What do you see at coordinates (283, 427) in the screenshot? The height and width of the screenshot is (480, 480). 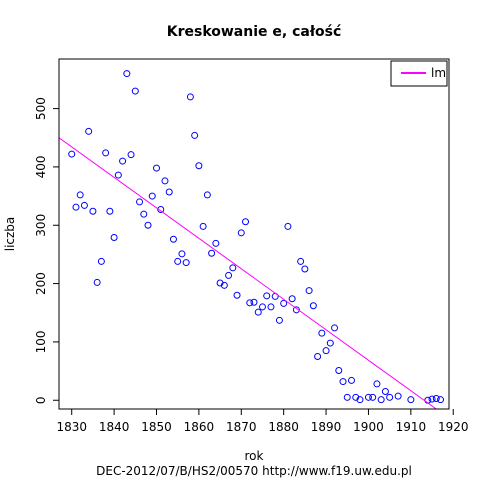 I see `x-tick-label: 1880` at bounding box center [283, 427].